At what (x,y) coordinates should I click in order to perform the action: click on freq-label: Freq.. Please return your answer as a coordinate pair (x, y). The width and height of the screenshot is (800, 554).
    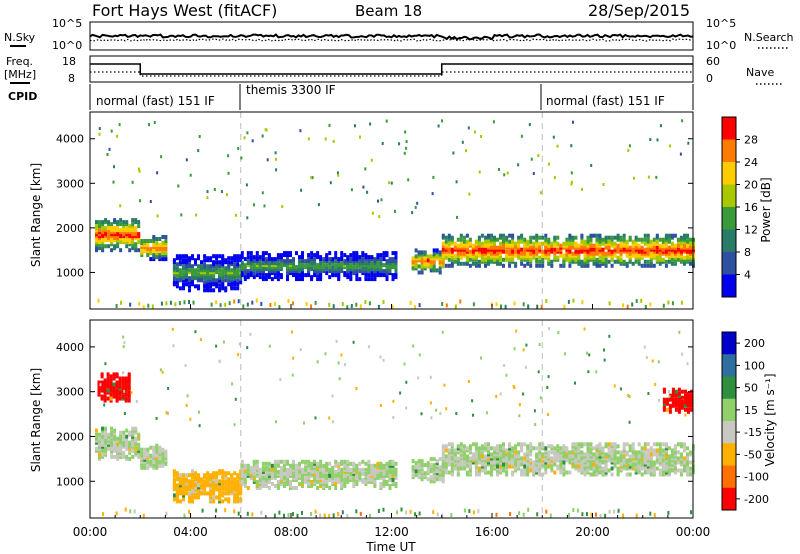
    Looking at the image, I should click on (19, 61).